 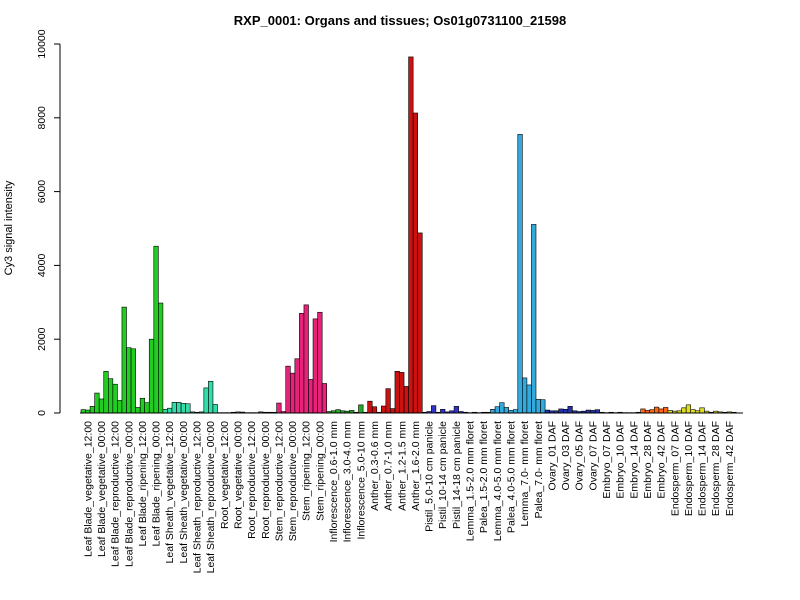 What do you see at coordinates (42, 413) in the screenshot?
I see `y-tick-label: 0` at bounding box center [42, 413].